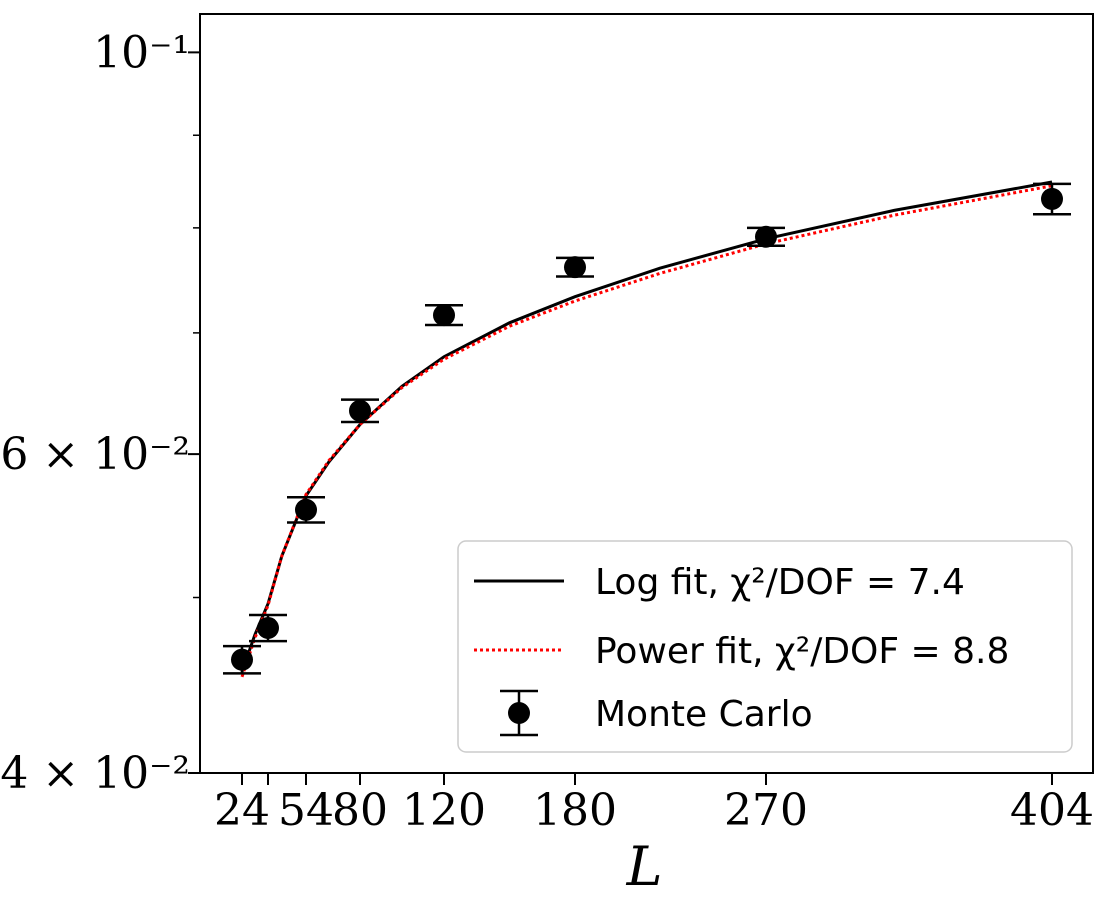  Describe the element at coordinates (141, 52) in the screenshot. I see `y-tick-label: 10⁻¹` at that location.